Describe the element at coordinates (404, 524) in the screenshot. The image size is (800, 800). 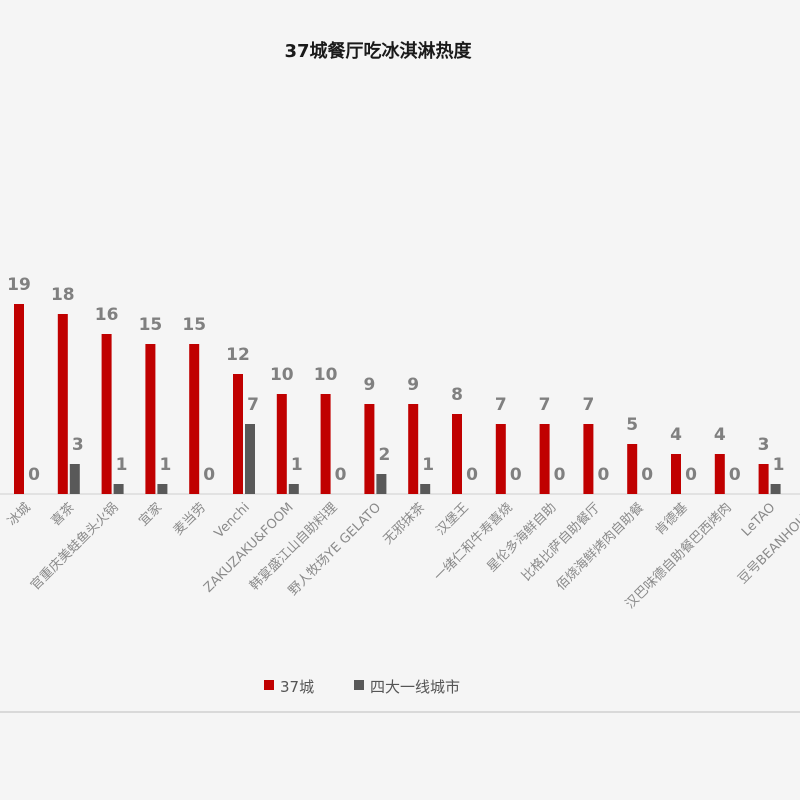
I see `x-tick-label: 无邪抹茶` at that location.